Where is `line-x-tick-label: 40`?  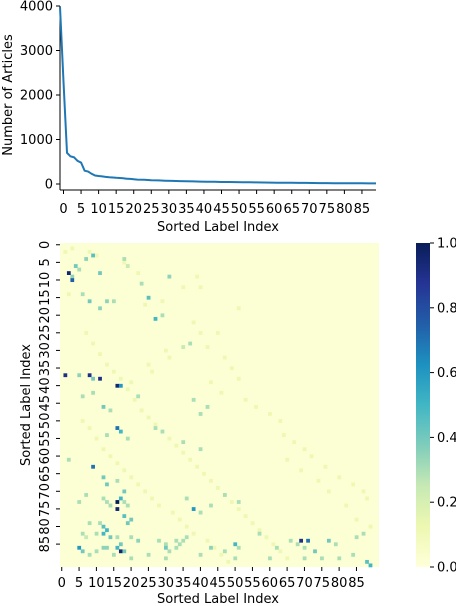 line-x-tick-label: 40 is located at coordinates (204, 209).